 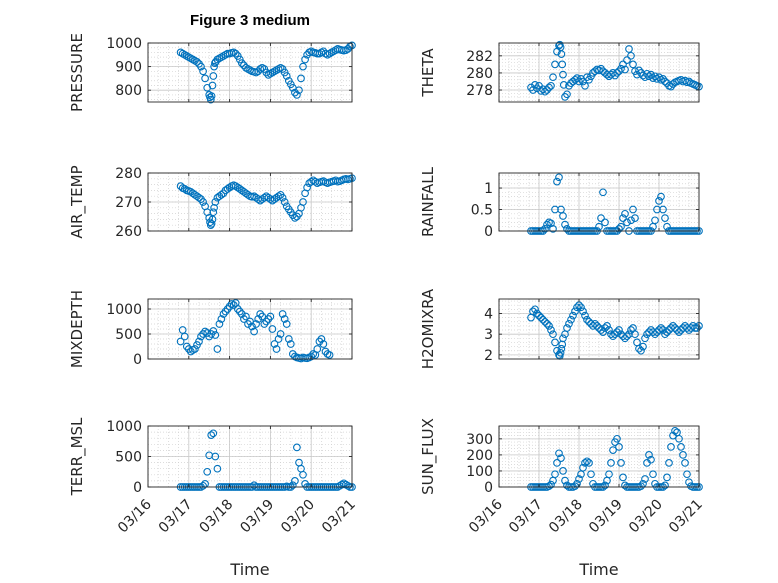 I want to click on subplot-1: 800 900 1000 PRESSURE, so click(x=212, y=72).